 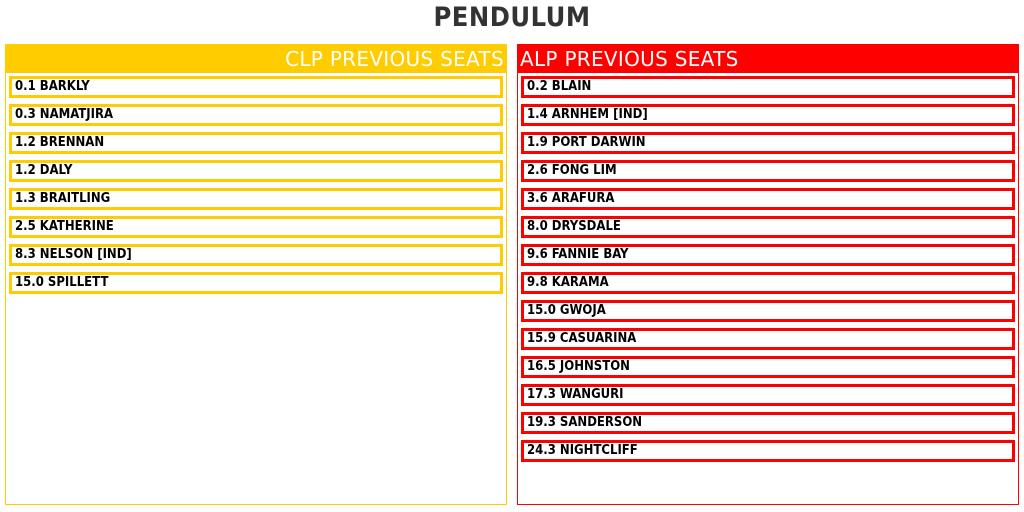 I want to click on clp-seat-item: 1.3 BRAITLING, so click(x=256, y=199).